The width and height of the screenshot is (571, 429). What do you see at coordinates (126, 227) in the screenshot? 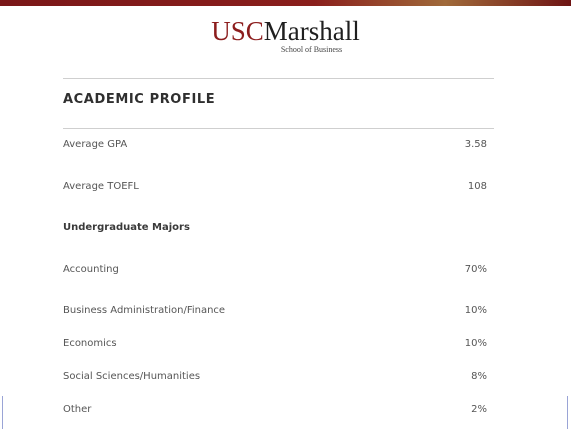
I see `majors-heading: Undergraduate Majors` at bounding box center [126, 227].